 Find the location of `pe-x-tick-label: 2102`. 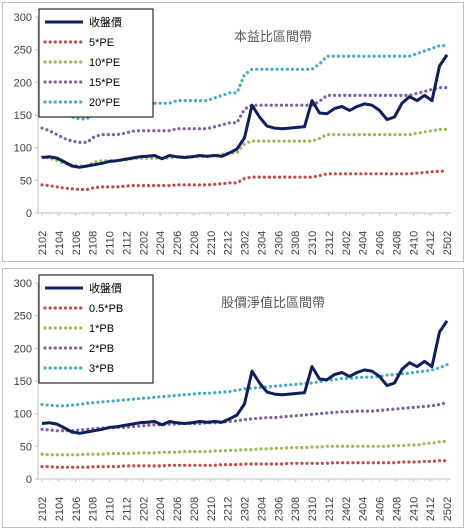

pe-x-tick-label: 2102 is located at coordinates (43, 243).